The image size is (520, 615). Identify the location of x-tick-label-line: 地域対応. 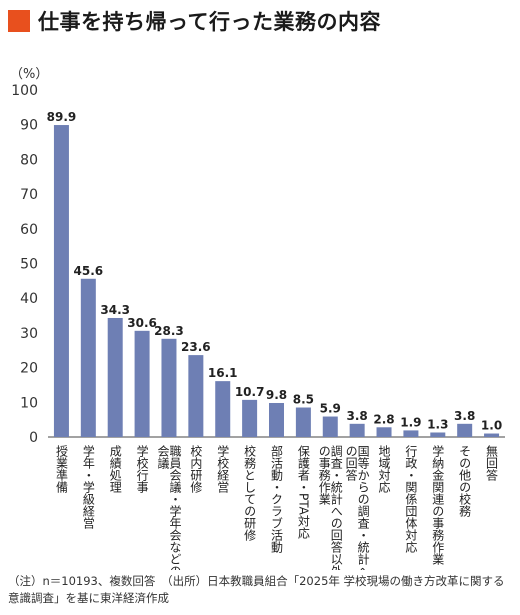
(384, 469).